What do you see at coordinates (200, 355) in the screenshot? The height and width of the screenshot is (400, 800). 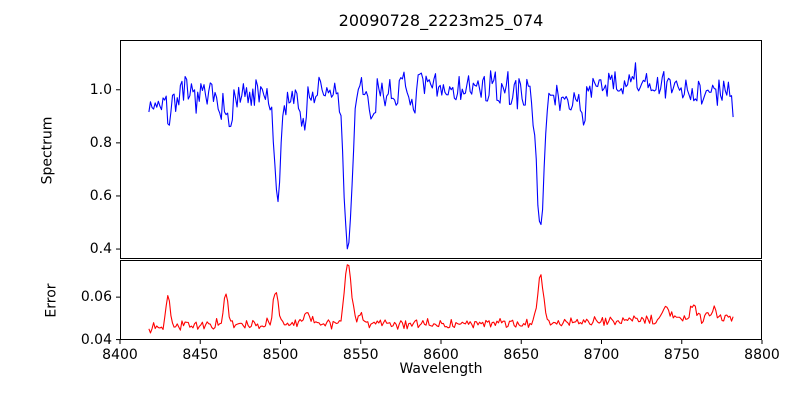 I see `x-tick-label: 8450` at bounding box center [200, 355].